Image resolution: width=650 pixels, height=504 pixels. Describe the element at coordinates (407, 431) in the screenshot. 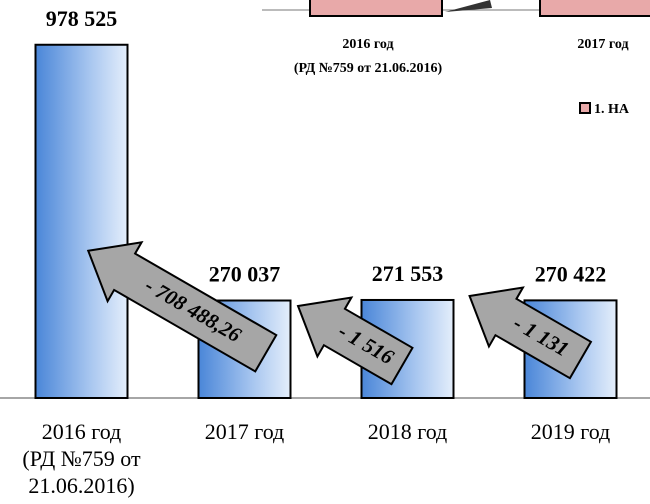

I see `x-tick-label: 2018 год` at that location.